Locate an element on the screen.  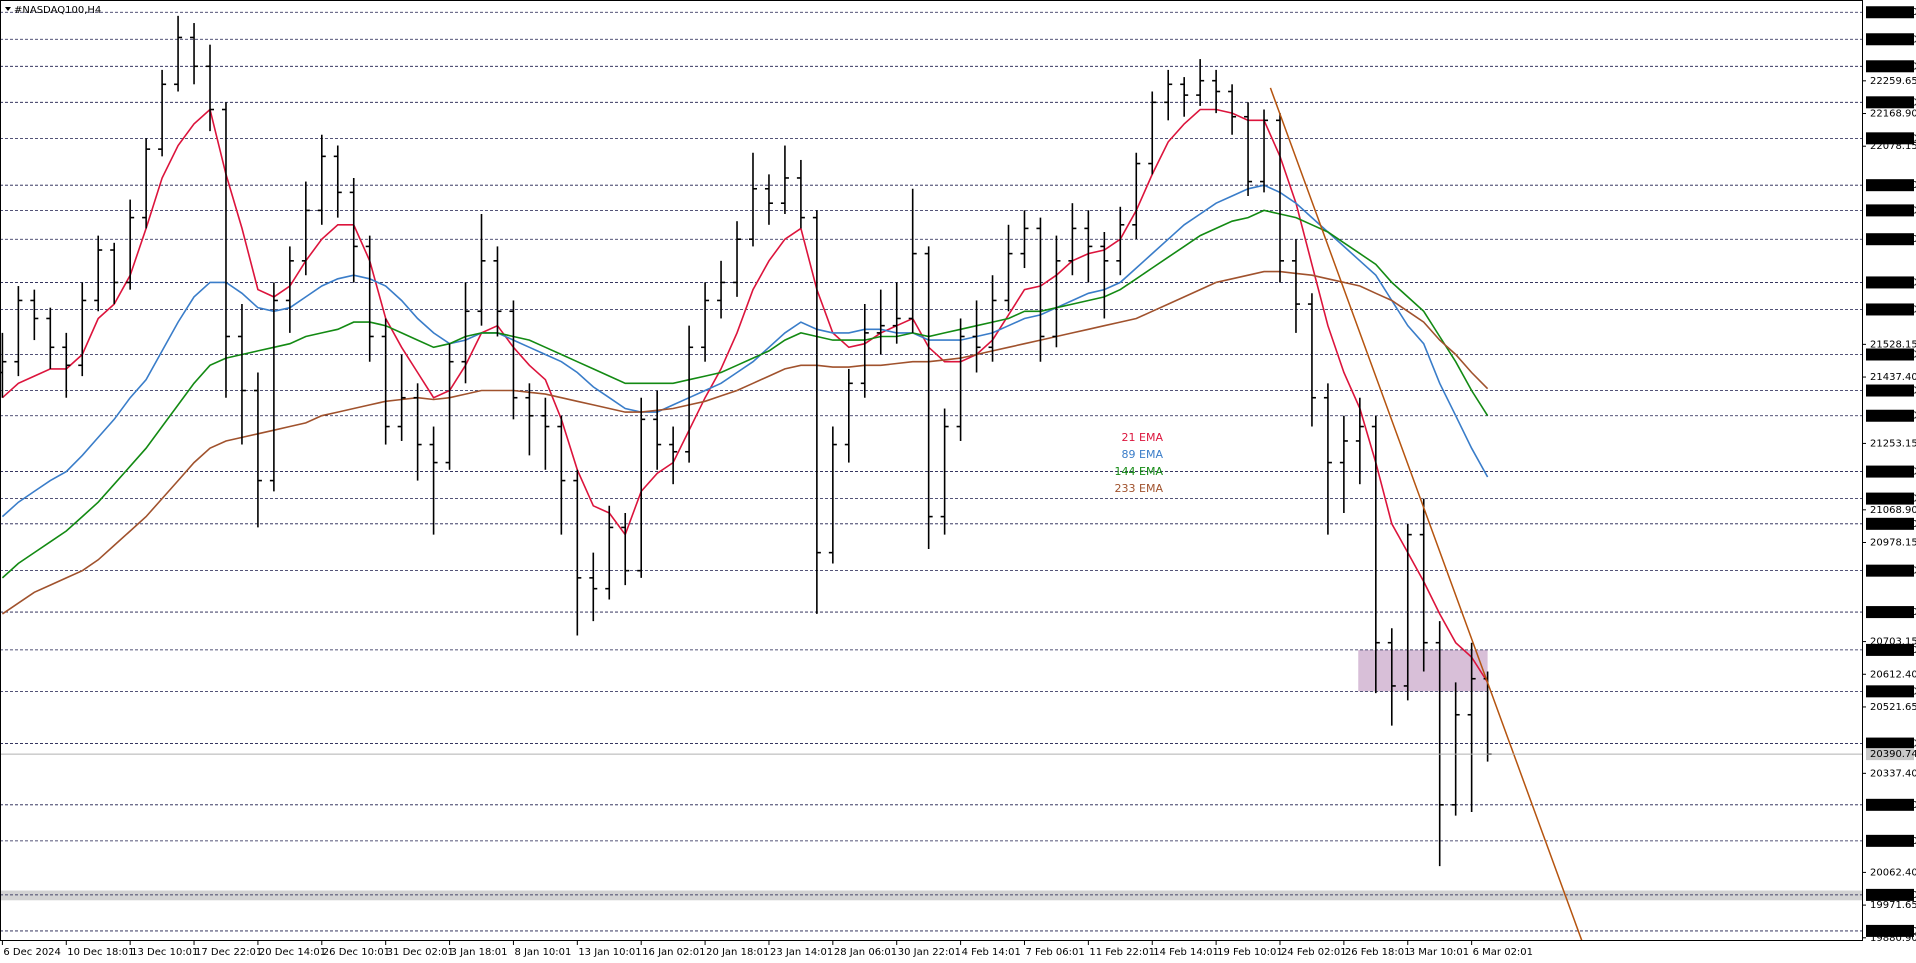
x-tick-label: 7 Feb 06:01 is located at coordinates (1054, 952).